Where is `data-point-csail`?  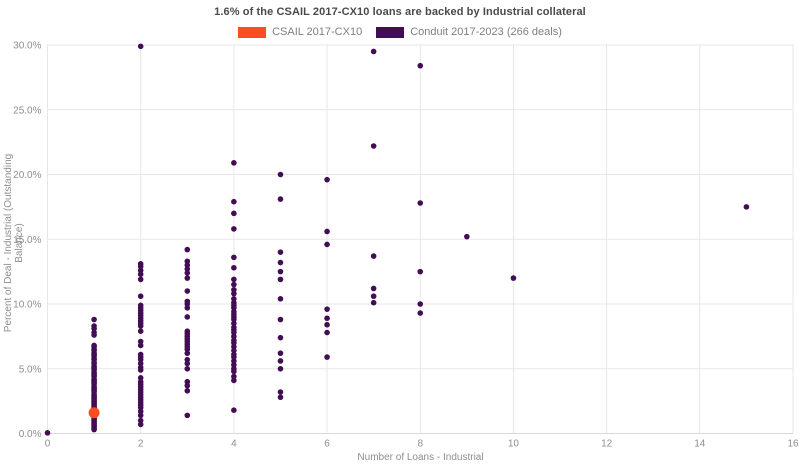 data-point-csail is located at coordinates (94, 413).